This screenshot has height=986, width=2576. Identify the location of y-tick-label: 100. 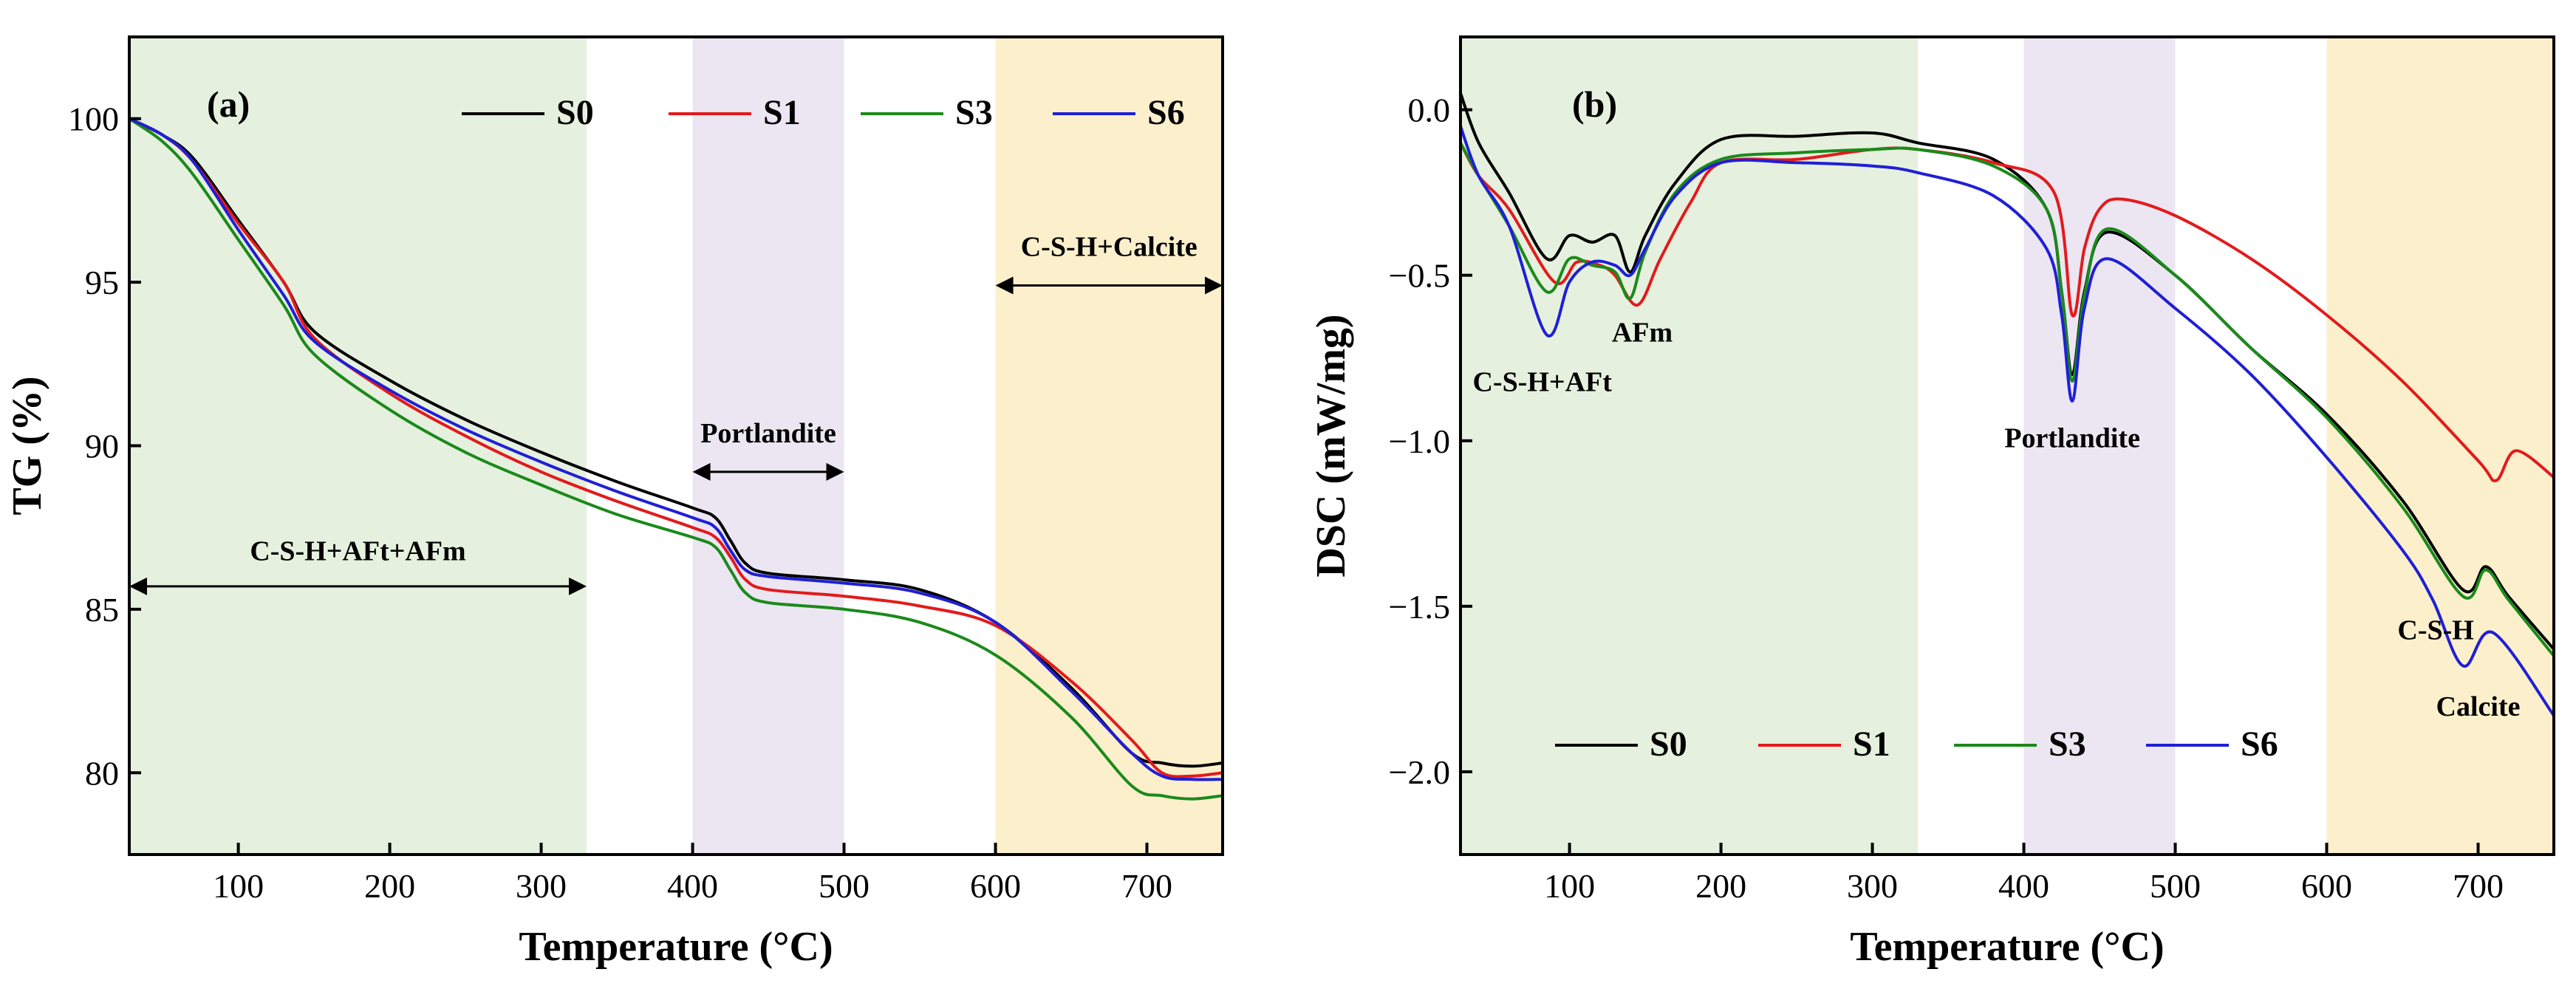
(93, 119).